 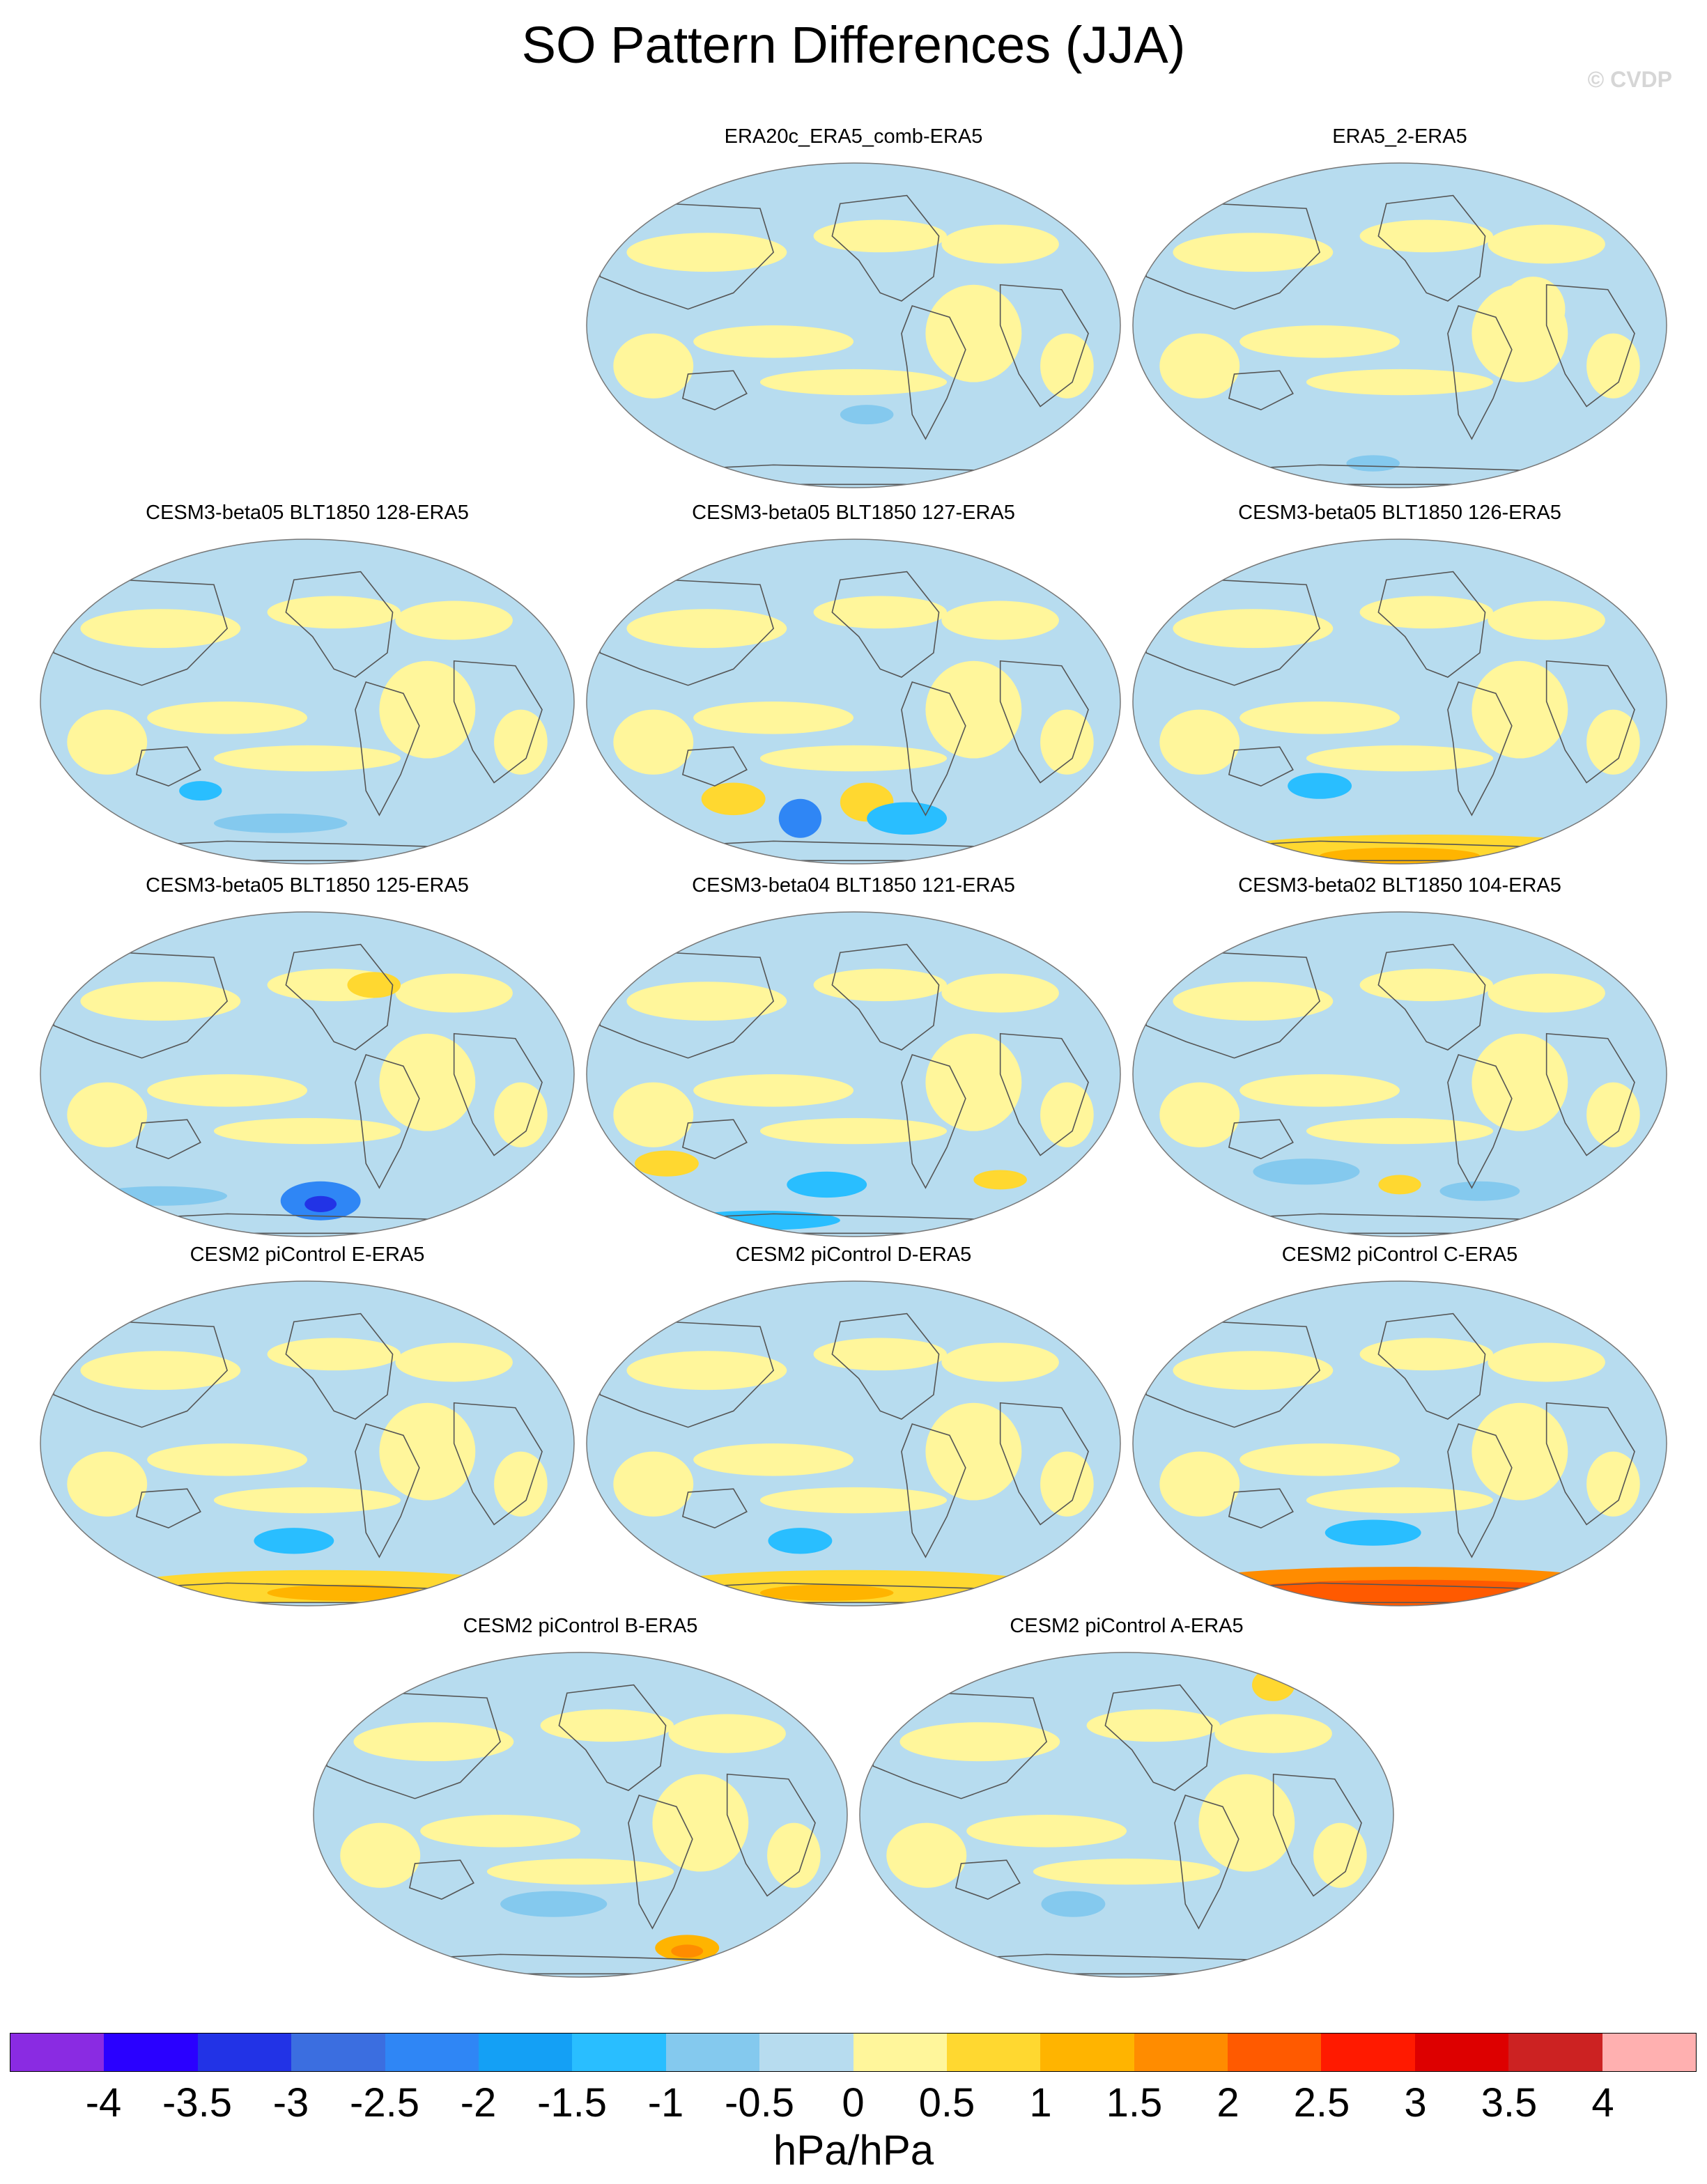 What do you see at coordinates (308, 885) in the screenshot?
I see `map-panel-title: CESM3-beta05 BLT1850 125-ERA5` at bounding box center [308, 885].